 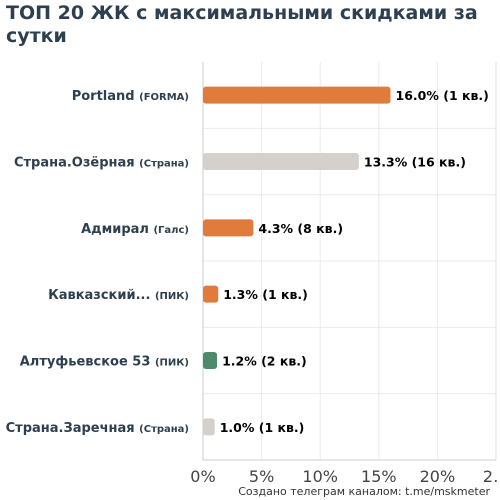 What do you see at coordinates (171, 230) in the screenshot?
I see `category-developer: (Галс)` at bounding box center [171, 230].